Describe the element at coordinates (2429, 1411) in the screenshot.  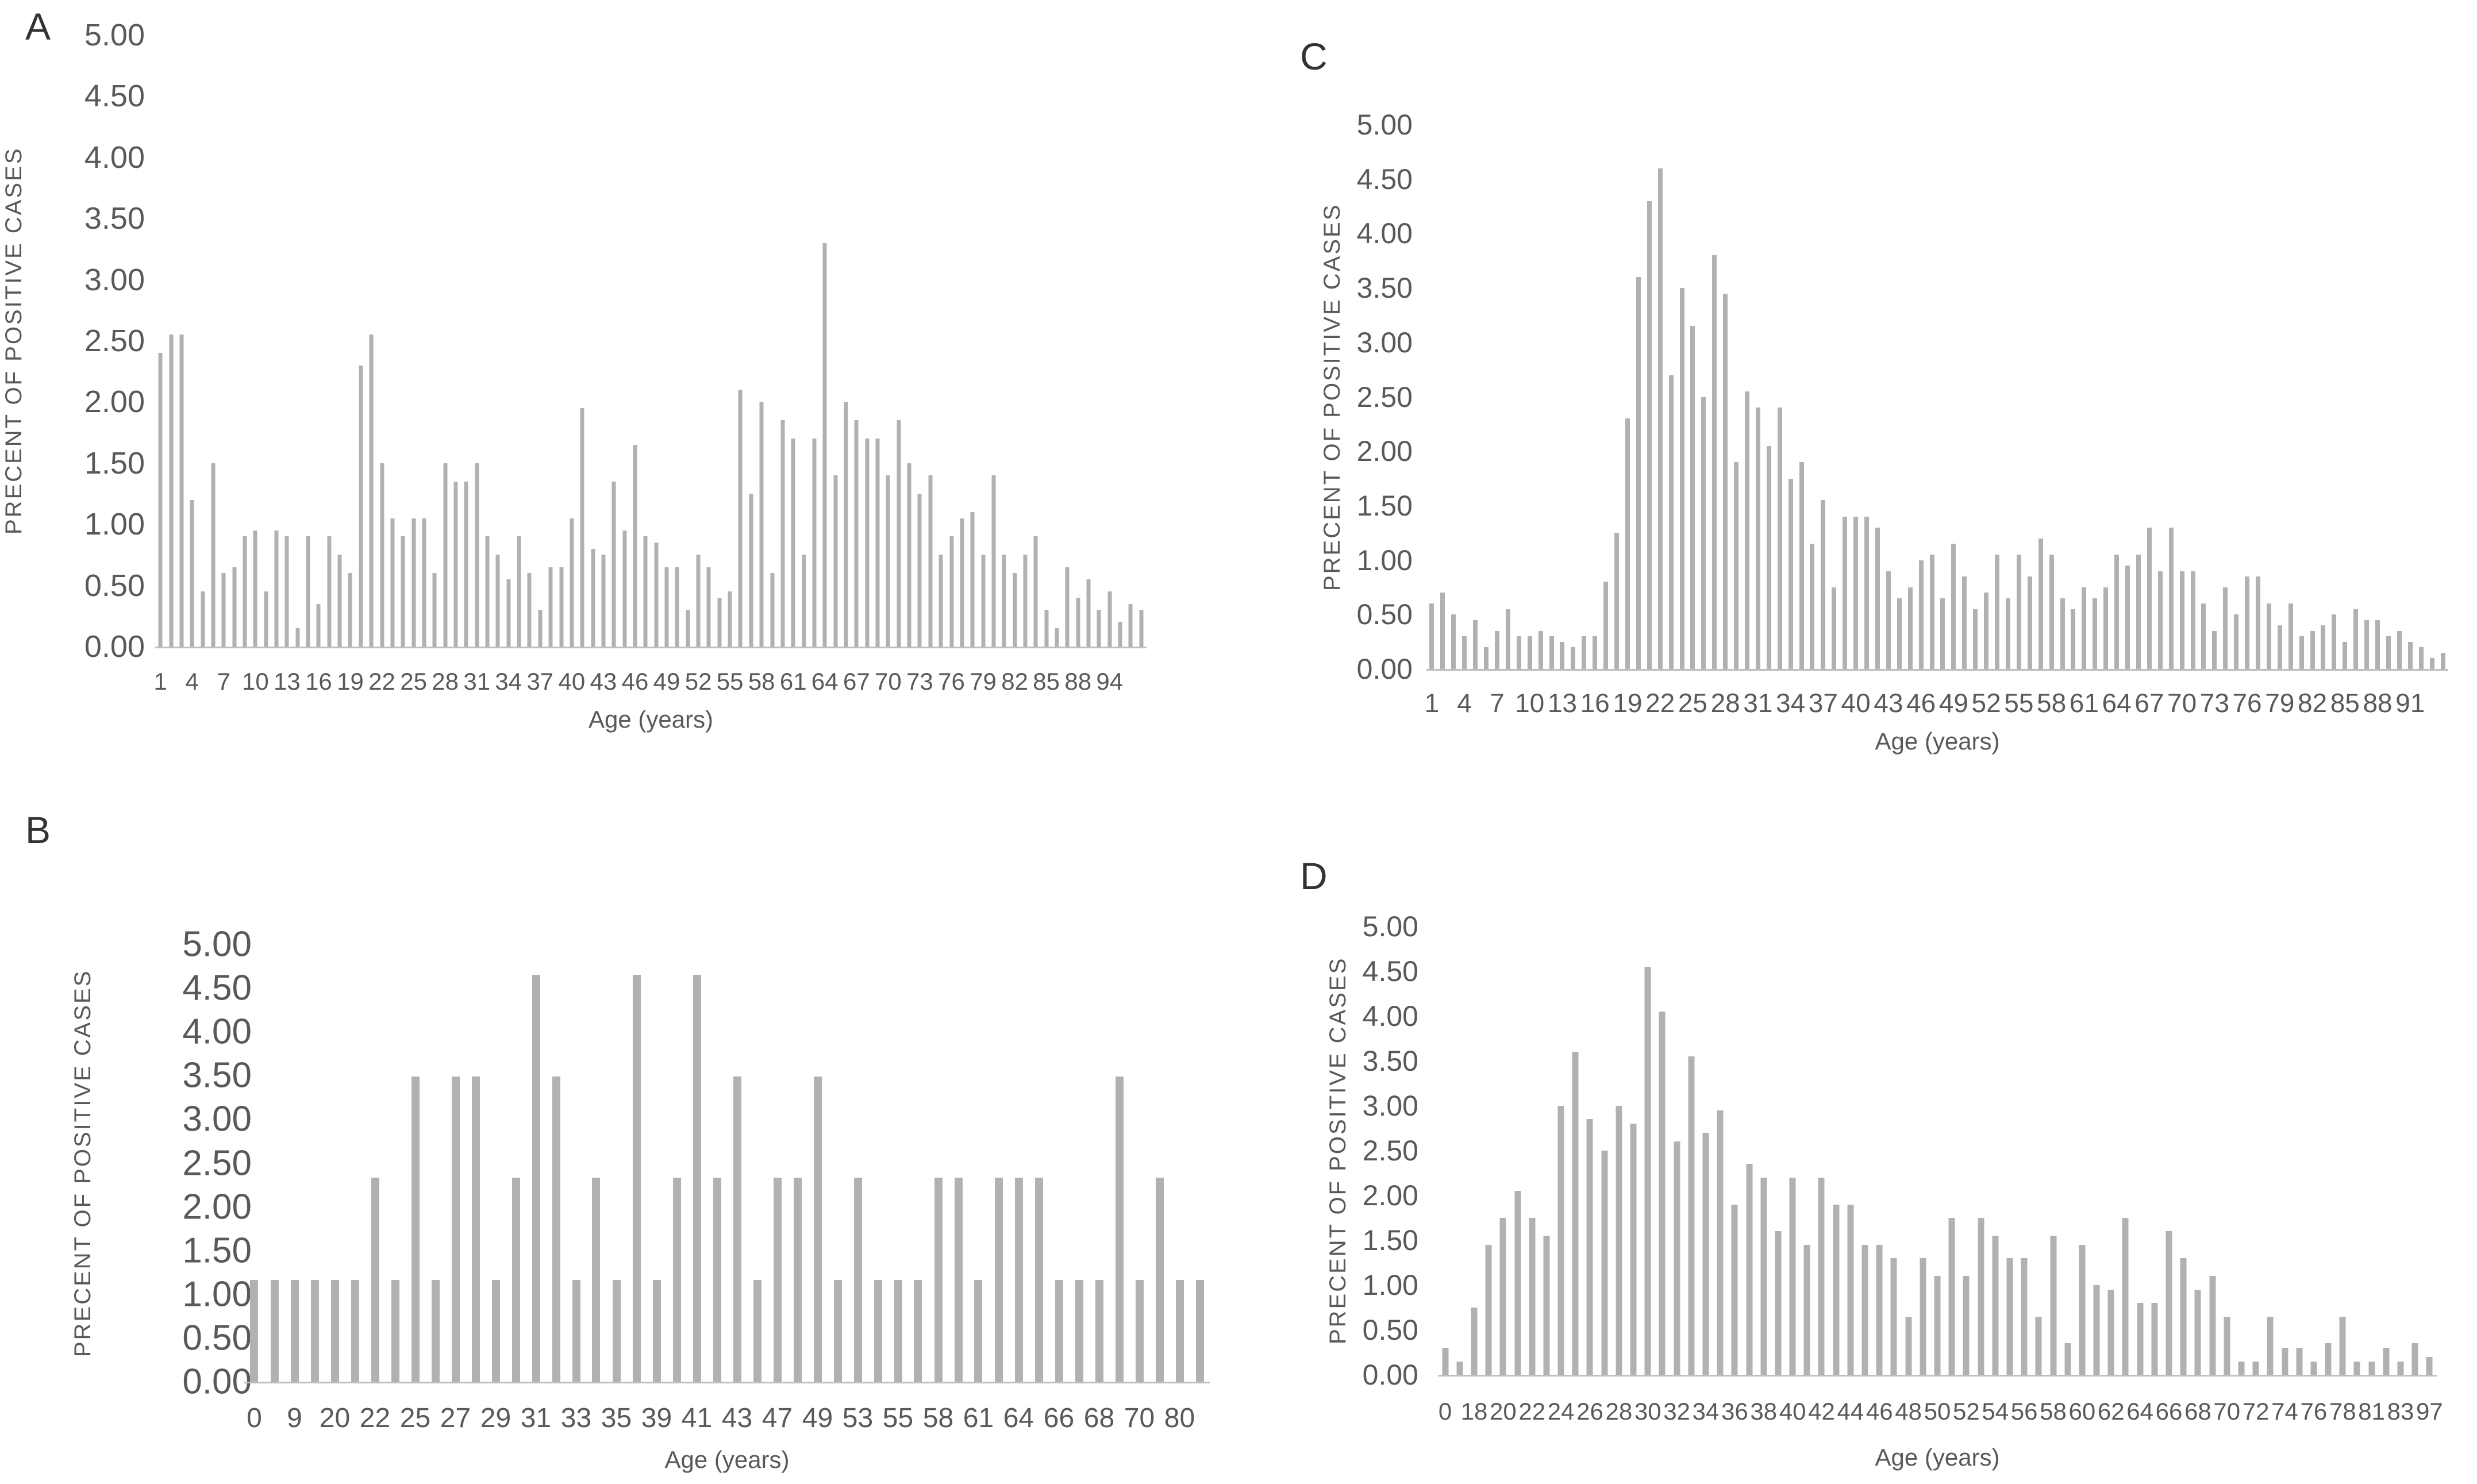
I see `x-tick-label: 97` at that location.